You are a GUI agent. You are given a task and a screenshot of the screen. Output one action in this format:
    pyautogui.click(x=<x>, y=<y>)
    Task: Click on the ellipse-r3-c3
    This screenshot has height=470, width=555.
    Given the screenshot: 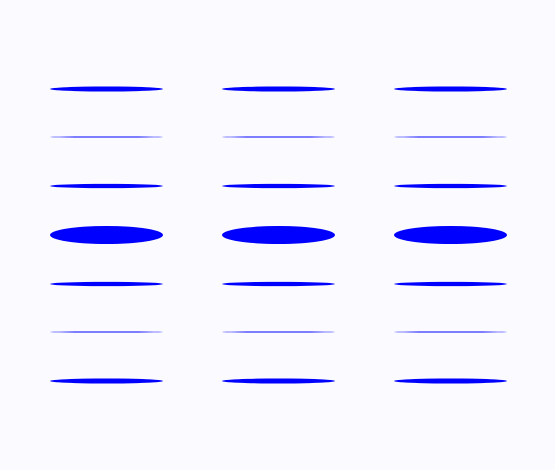 What is the action you would take?
    pyautogui.click(x=450, y=186)
    